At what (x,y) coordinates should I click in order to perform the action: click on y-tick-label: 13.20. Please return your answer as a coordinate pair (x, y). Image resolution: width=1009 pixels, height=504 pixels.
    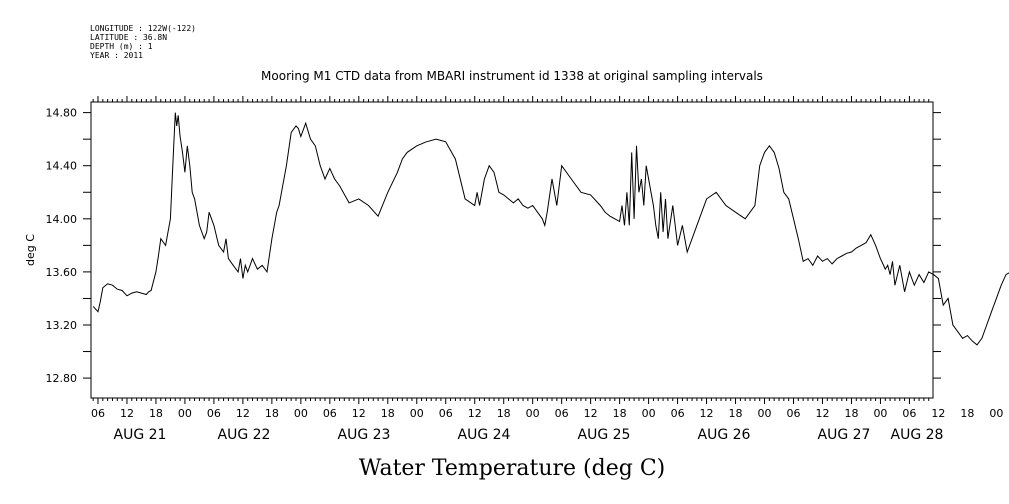
    Looking at the image, I should click on (62, 325).